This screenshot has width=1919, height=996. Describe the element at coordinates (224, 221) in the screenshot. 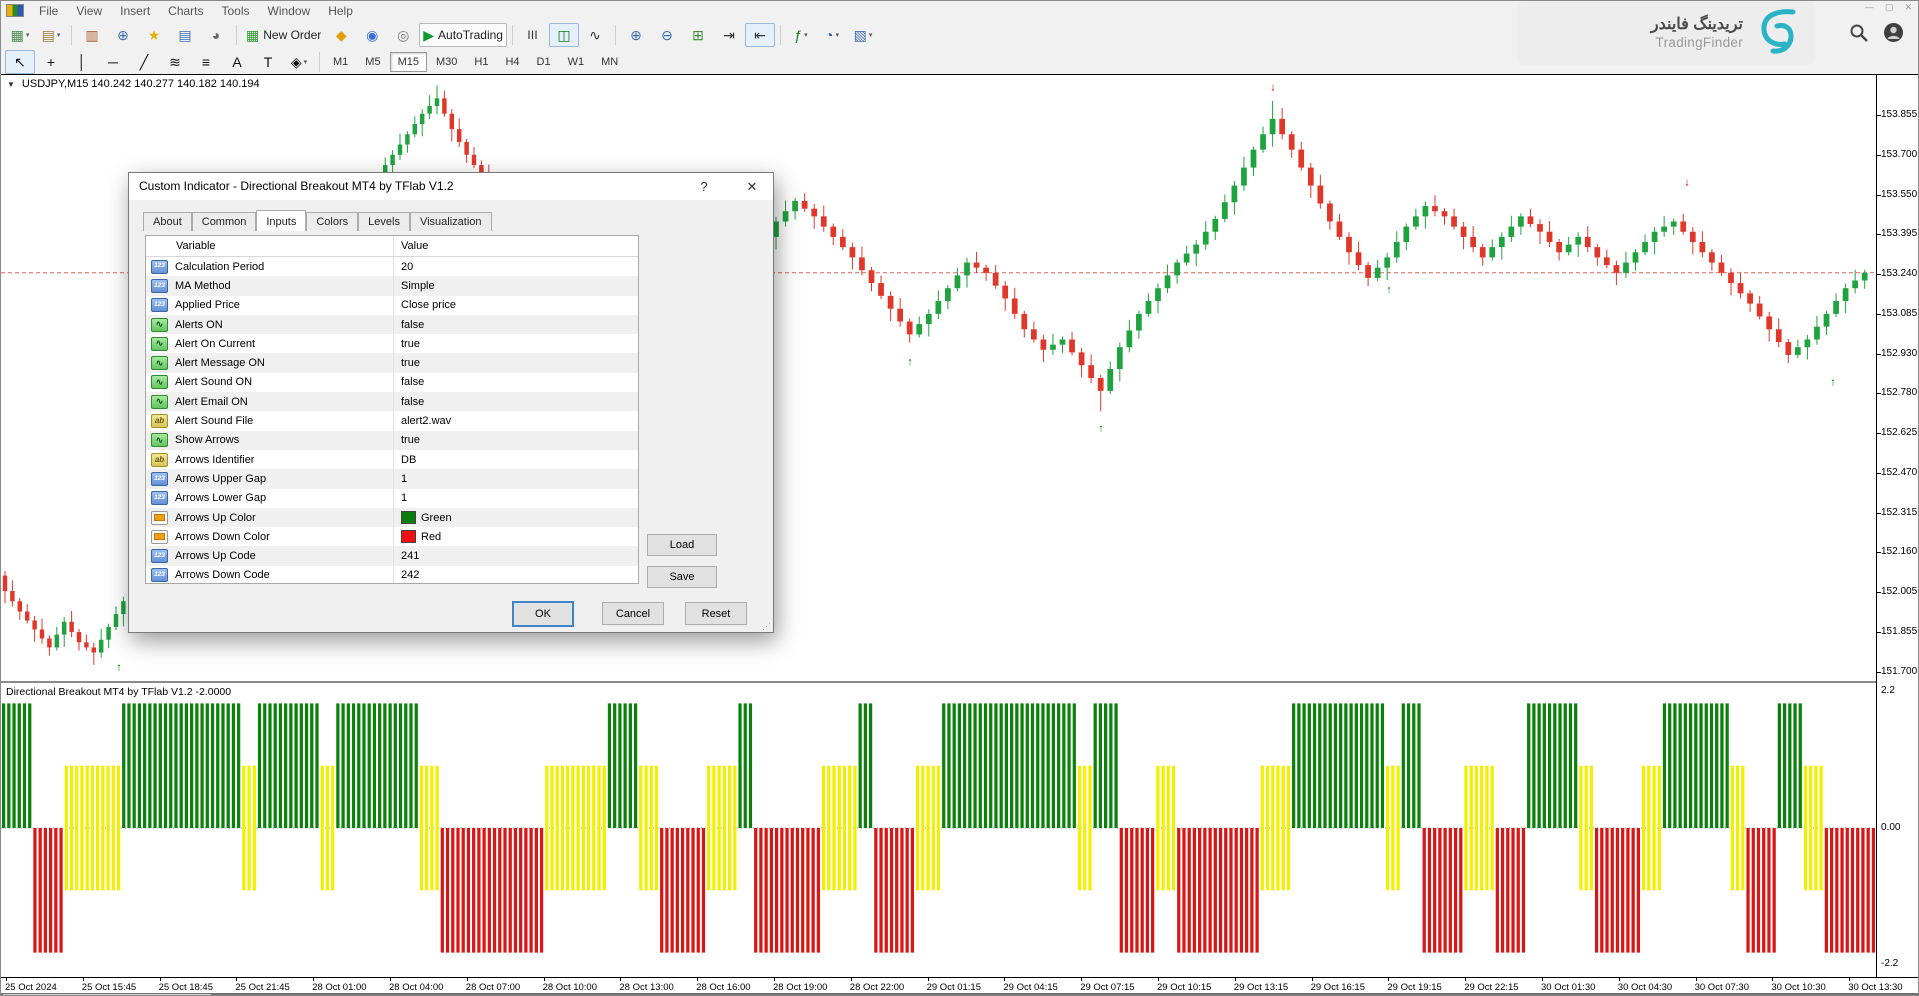

I see `tab-common: Common` at that location.